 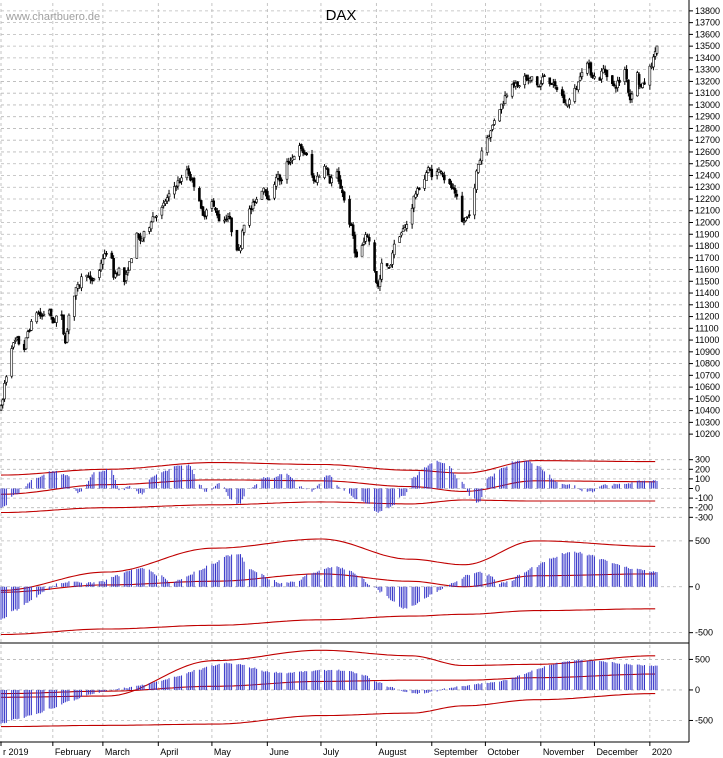 What do you see at coordinates (662, 752) in the screenshot?
I see `month-label: 2020` at bounding box center [662, 752].